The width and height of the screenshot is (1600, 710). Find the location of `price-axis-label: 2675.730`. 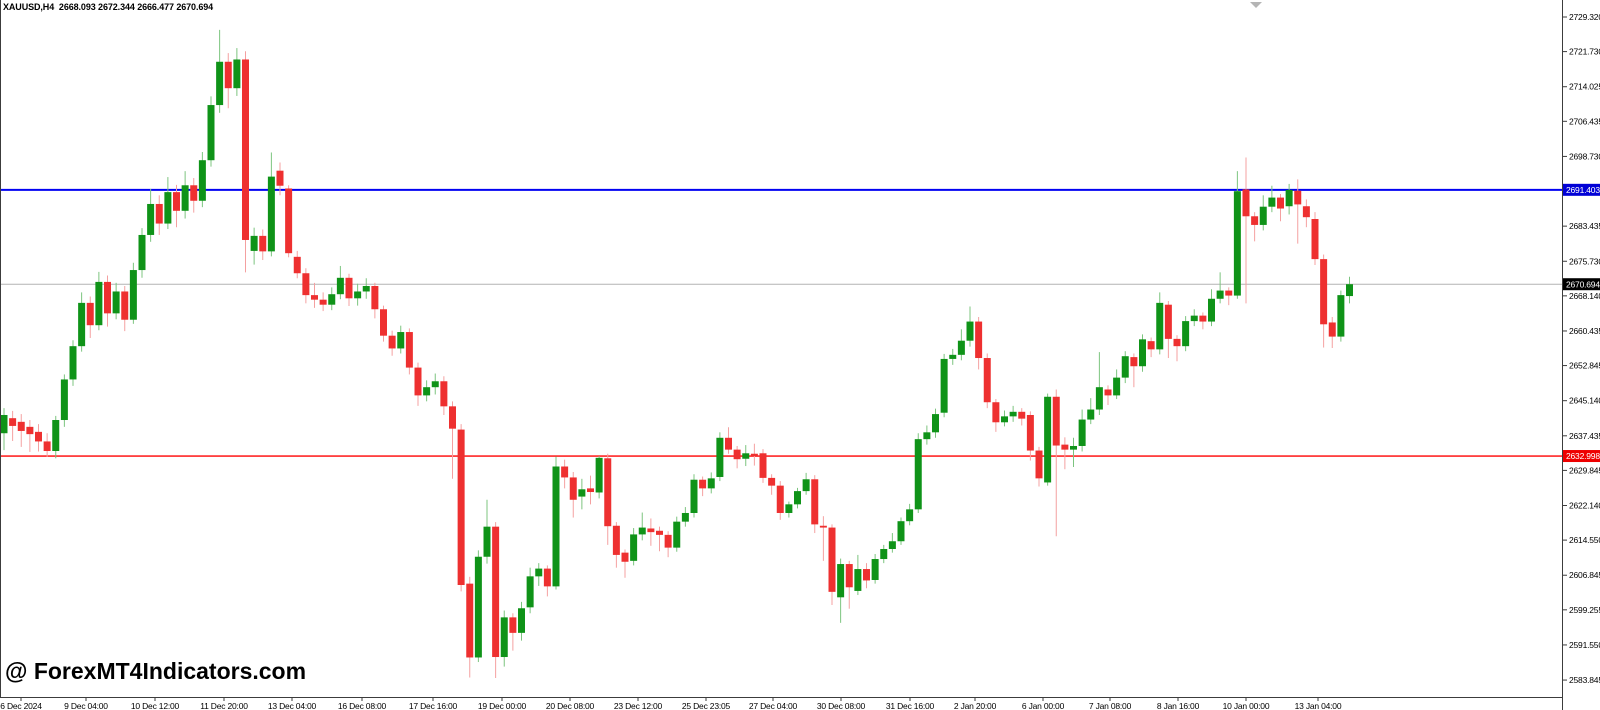

price-axis-label: 2675.730 is located at coordinates (1584, 261).